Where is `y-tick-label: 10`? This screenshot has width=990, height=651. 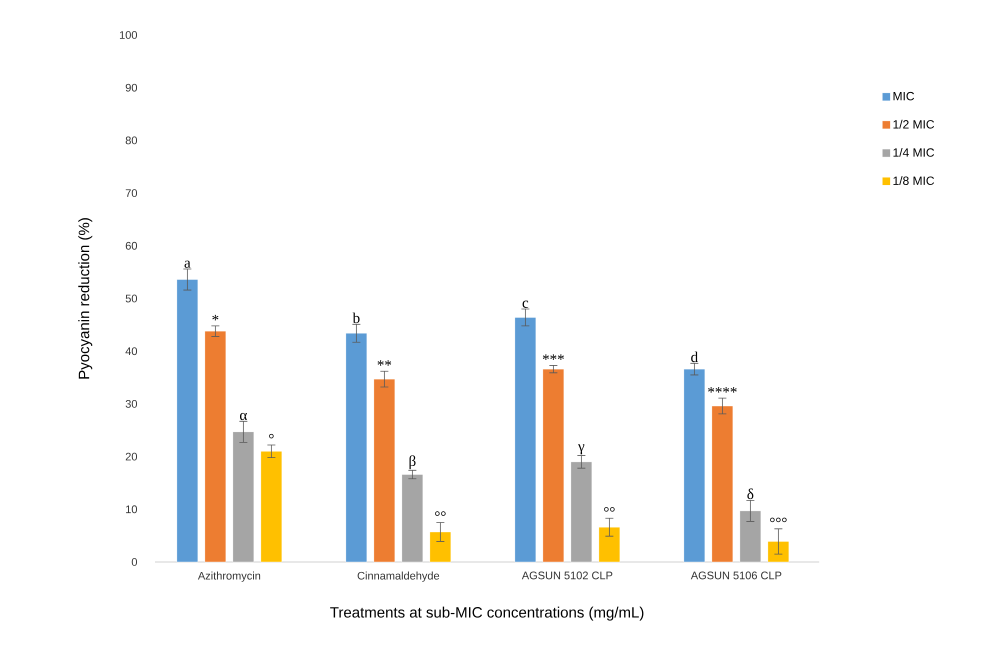 y-tick-label: 10 is located at coordinates (132, 509).